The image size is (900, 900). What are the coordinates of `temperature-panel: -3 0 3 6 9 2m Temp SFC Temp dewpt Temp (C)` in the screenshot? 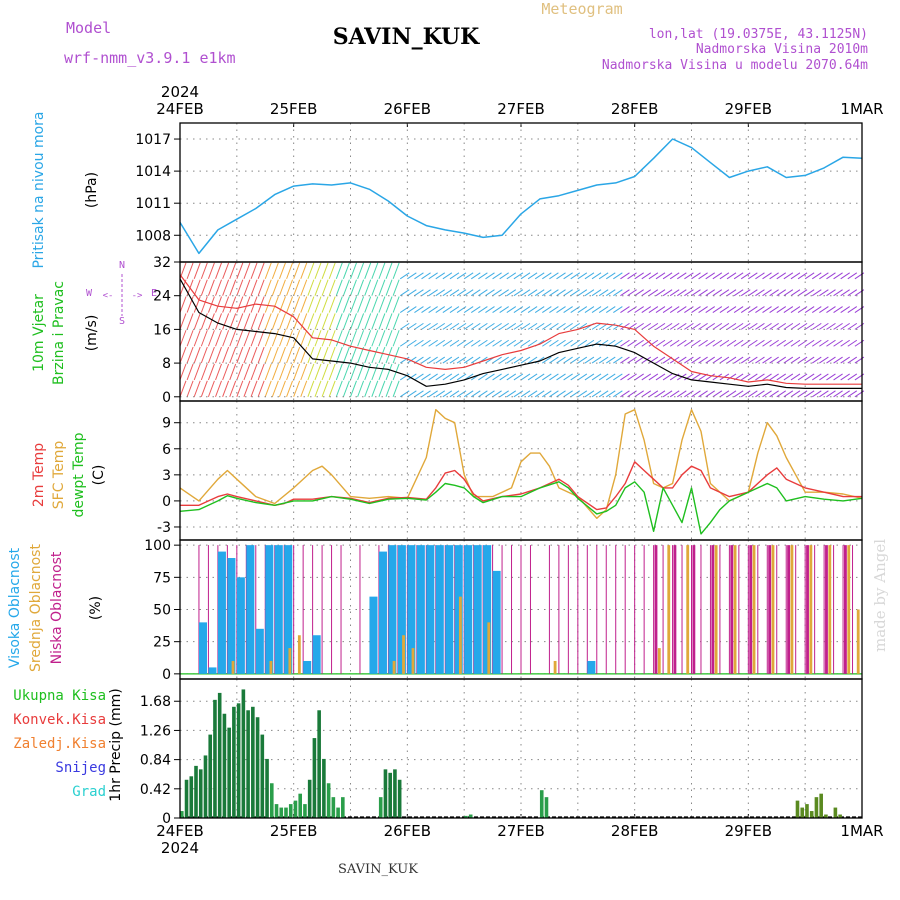 It's located at (447, 470).